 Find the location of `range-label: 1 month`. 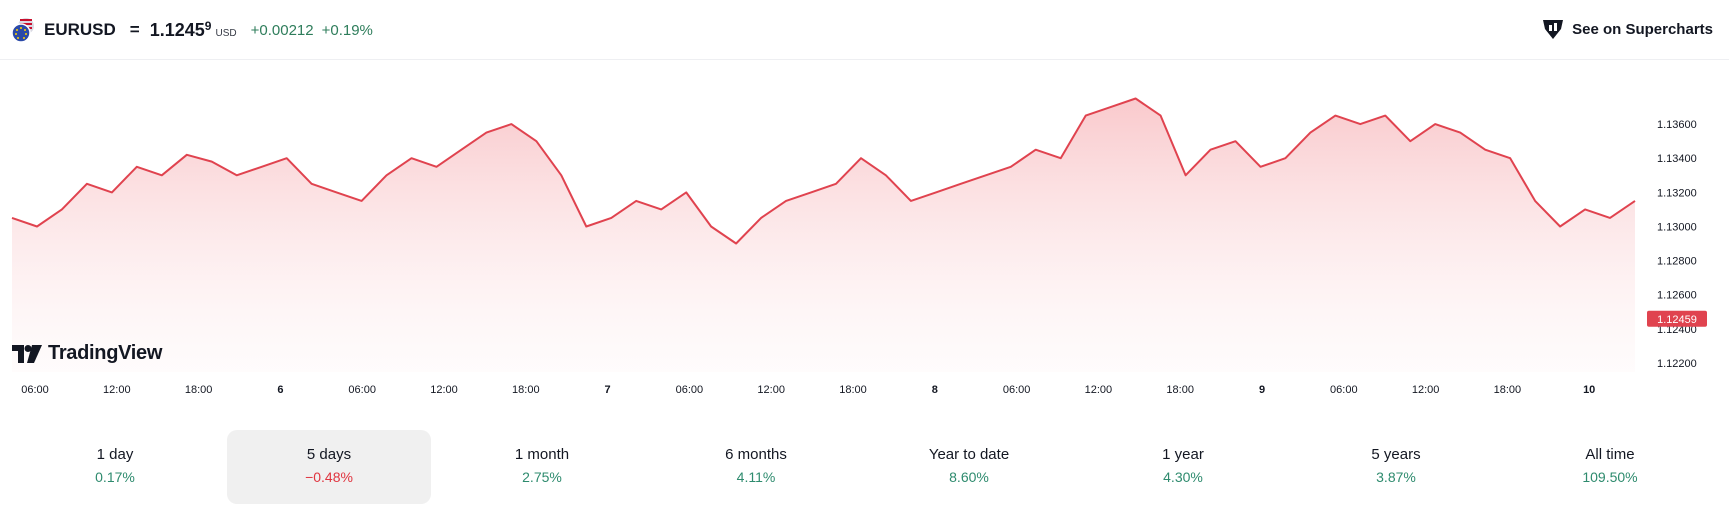

range-label: 1 month is located at coordinates (542, 454).